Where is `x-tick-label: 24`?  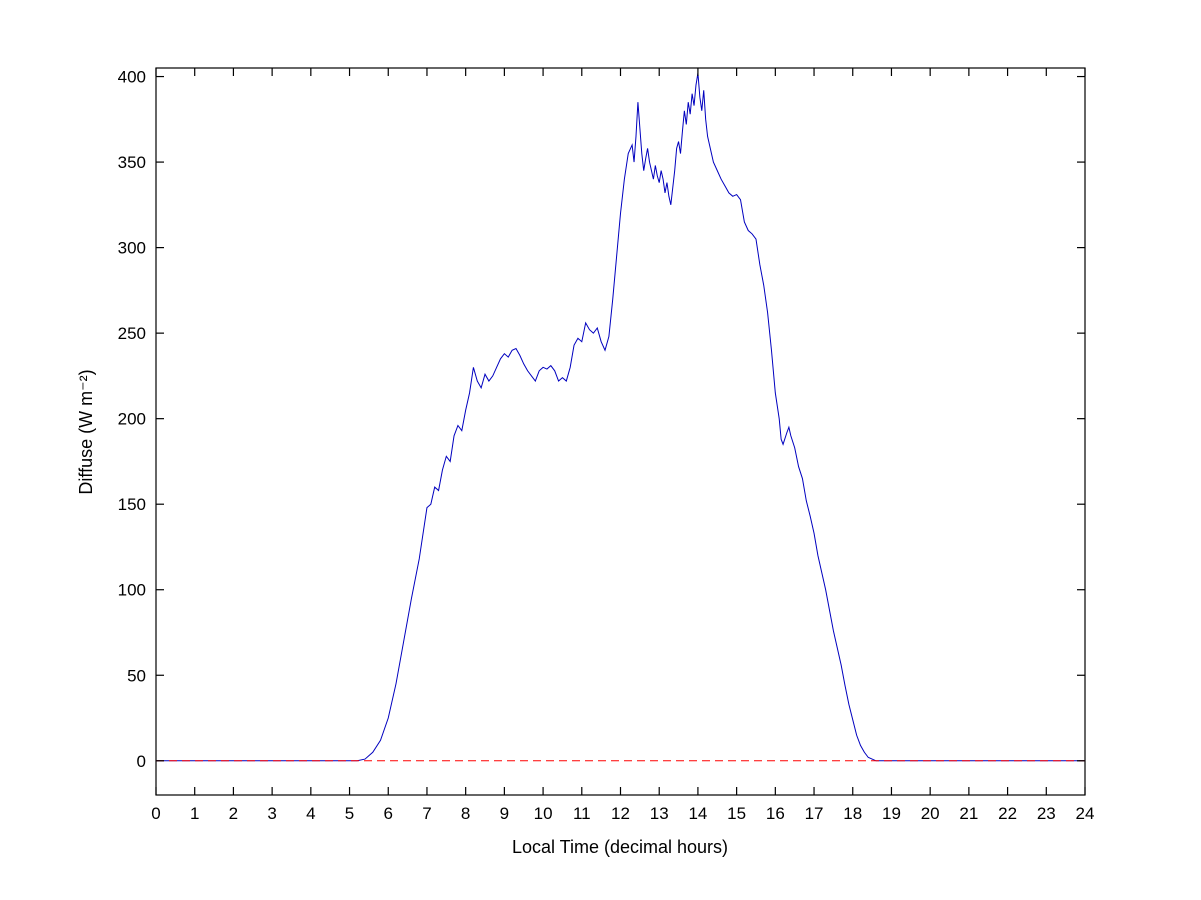
x-tick-label: 24 is located at coordinates (1085, 813).